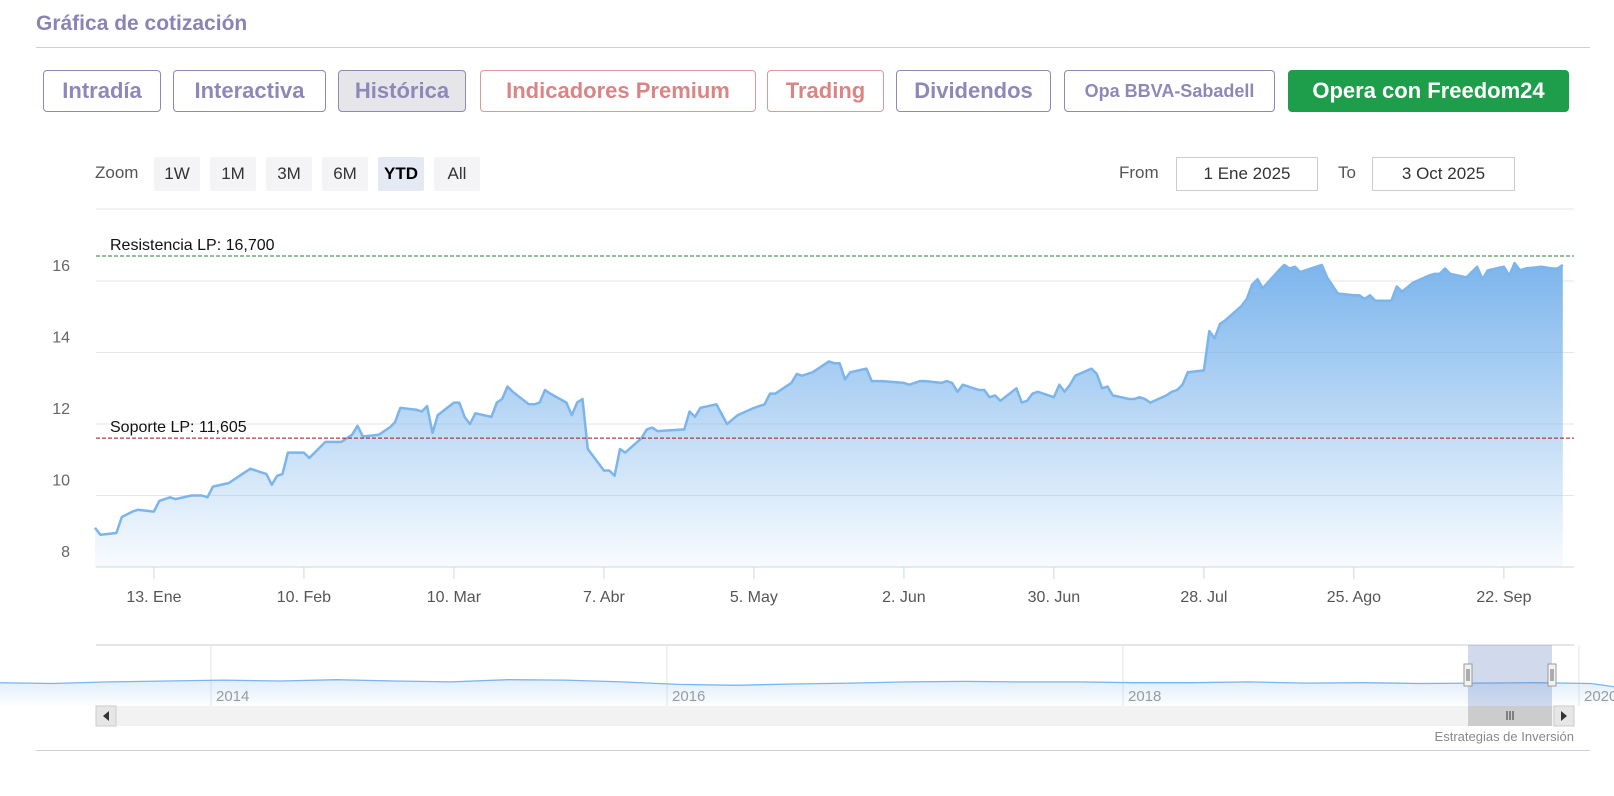 This screenshot has width=1614, height=796. What do you see at coordinates (807, 683) in the screenshot?
I see `navigator-line` at bounding box center [807, 683].